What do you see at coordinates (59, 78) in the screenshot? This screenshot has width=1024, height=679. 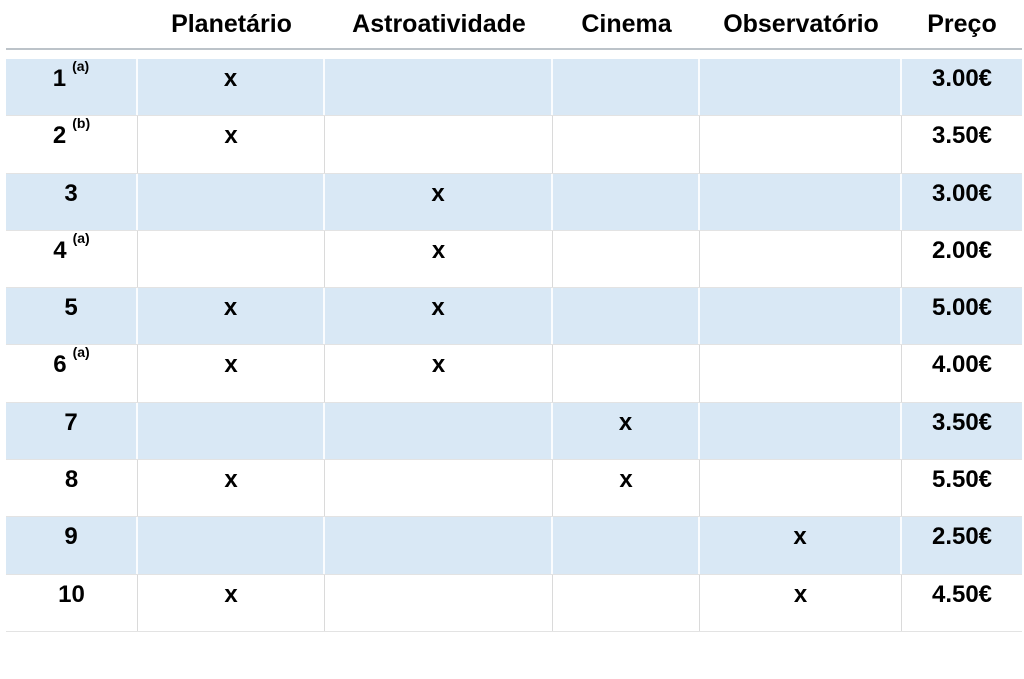 I see `row-number: 1` at bounding box center [59, 78].